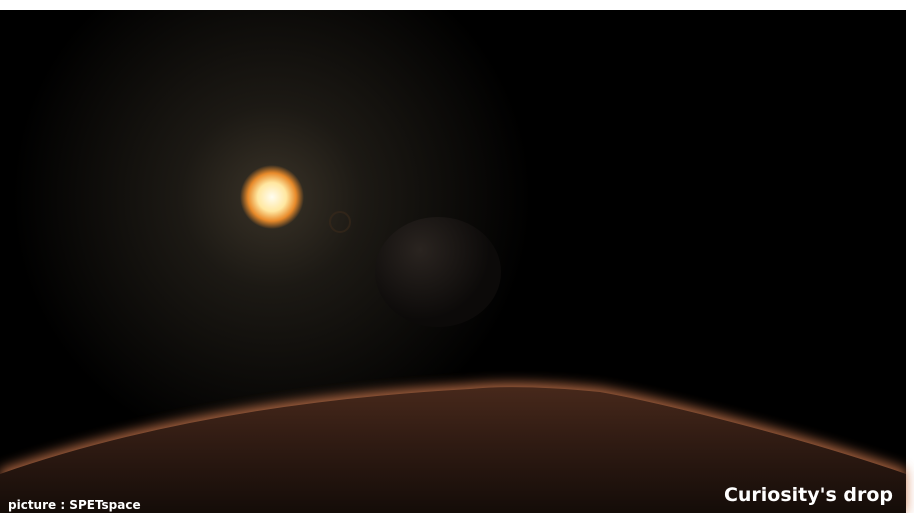  I want to click on lens-flare, so click(340, 222).